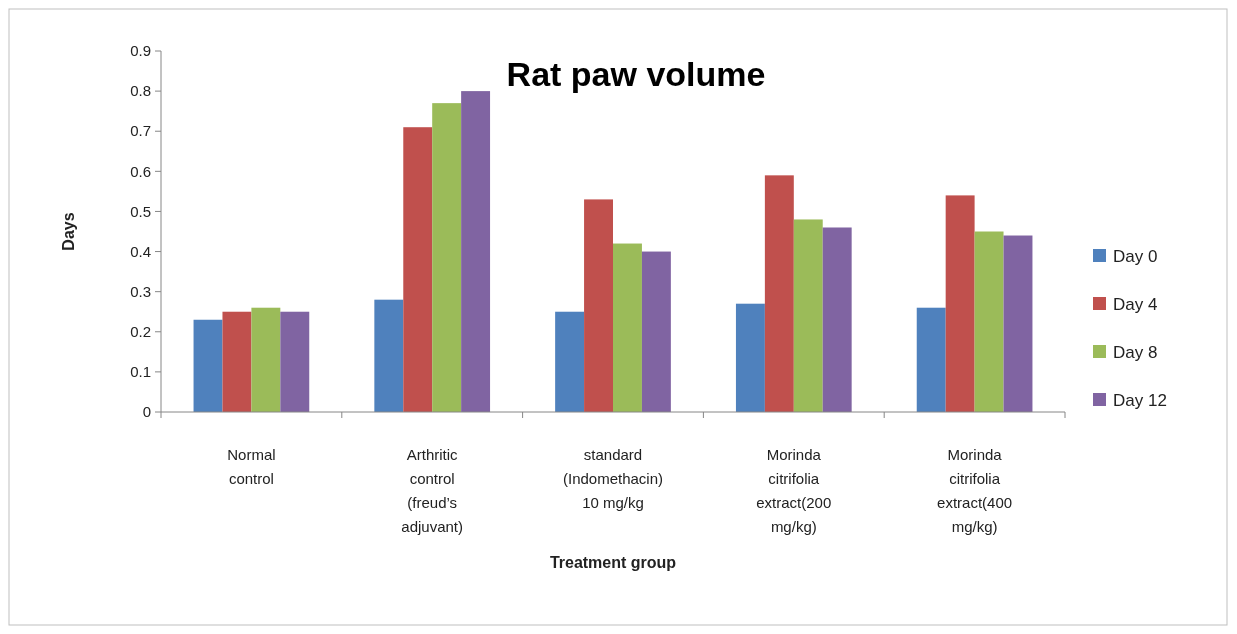  I want to click on x-tick-label: standard (Indomethacin) 10 mg/kg, so click(613, 478).